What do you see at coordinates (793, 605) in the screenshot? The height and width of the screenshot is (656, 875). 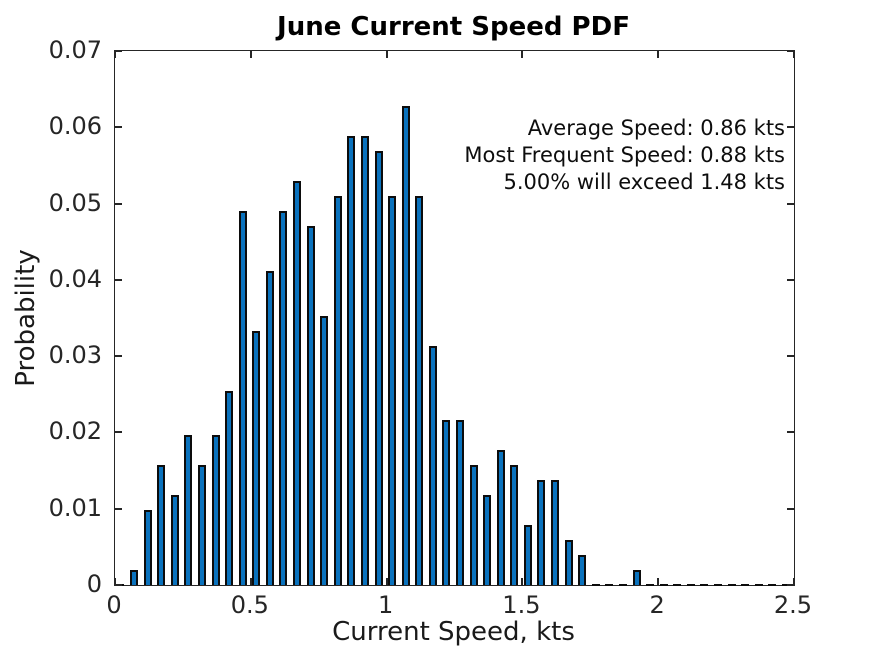 I see `x-tick-label: 2.5` at bounding box center [793, 605].